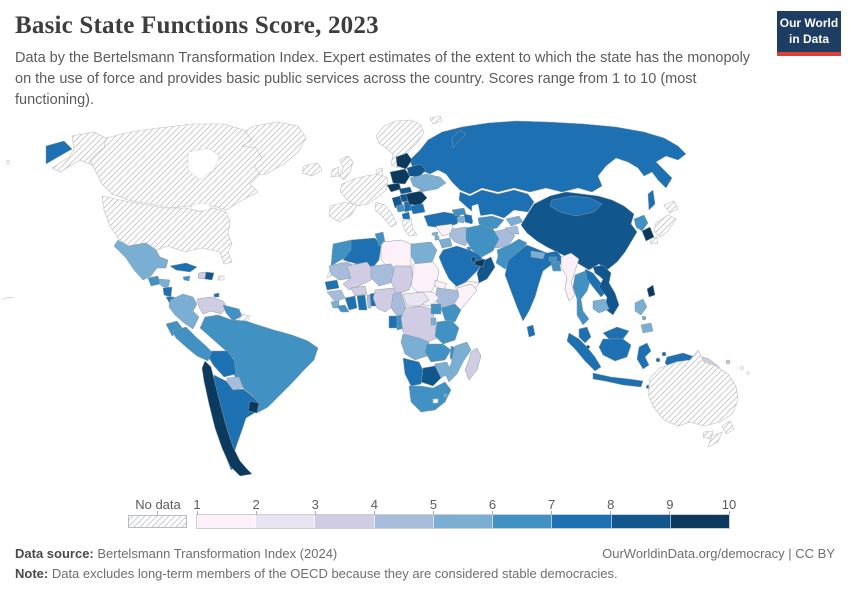  Describe the element at coordinates (154, 281) in the screenshot. I see `country-guatemala` at that location.